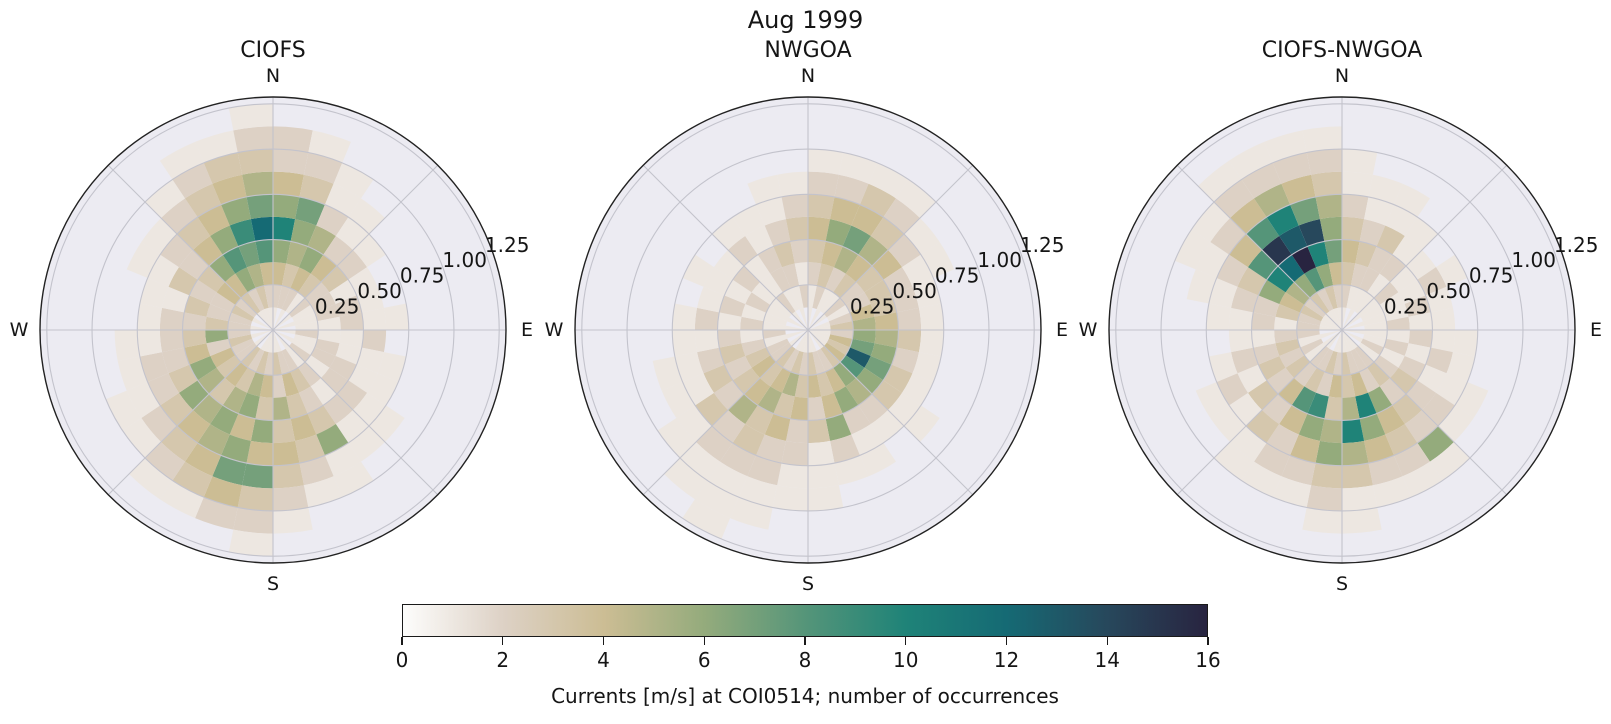 This screenshot has width=1611, height=724. Describe the element at coordinates (527, 330) in the screenshot. I see `direction-label-e: E` at that location.